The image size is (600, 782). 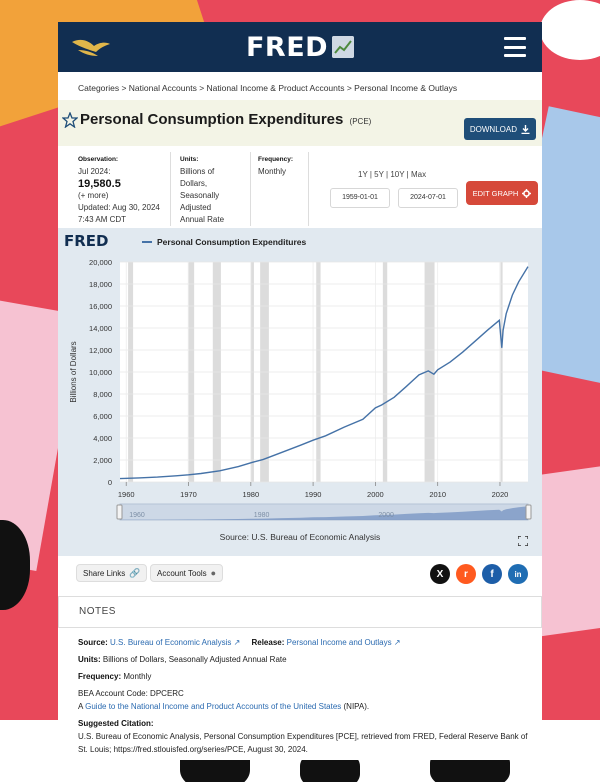 I want to click on range-selector: 1Y | 5Y | 10Y | Max, so click(x=392, y=174).